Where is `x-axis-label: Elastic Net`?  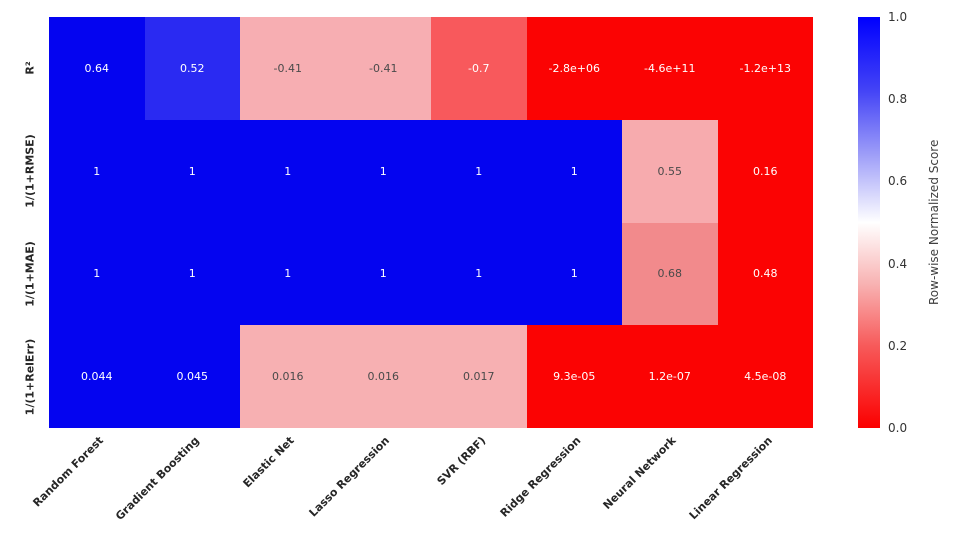 x-axis-label: Elastic Net is located at coordinates (268, 462).